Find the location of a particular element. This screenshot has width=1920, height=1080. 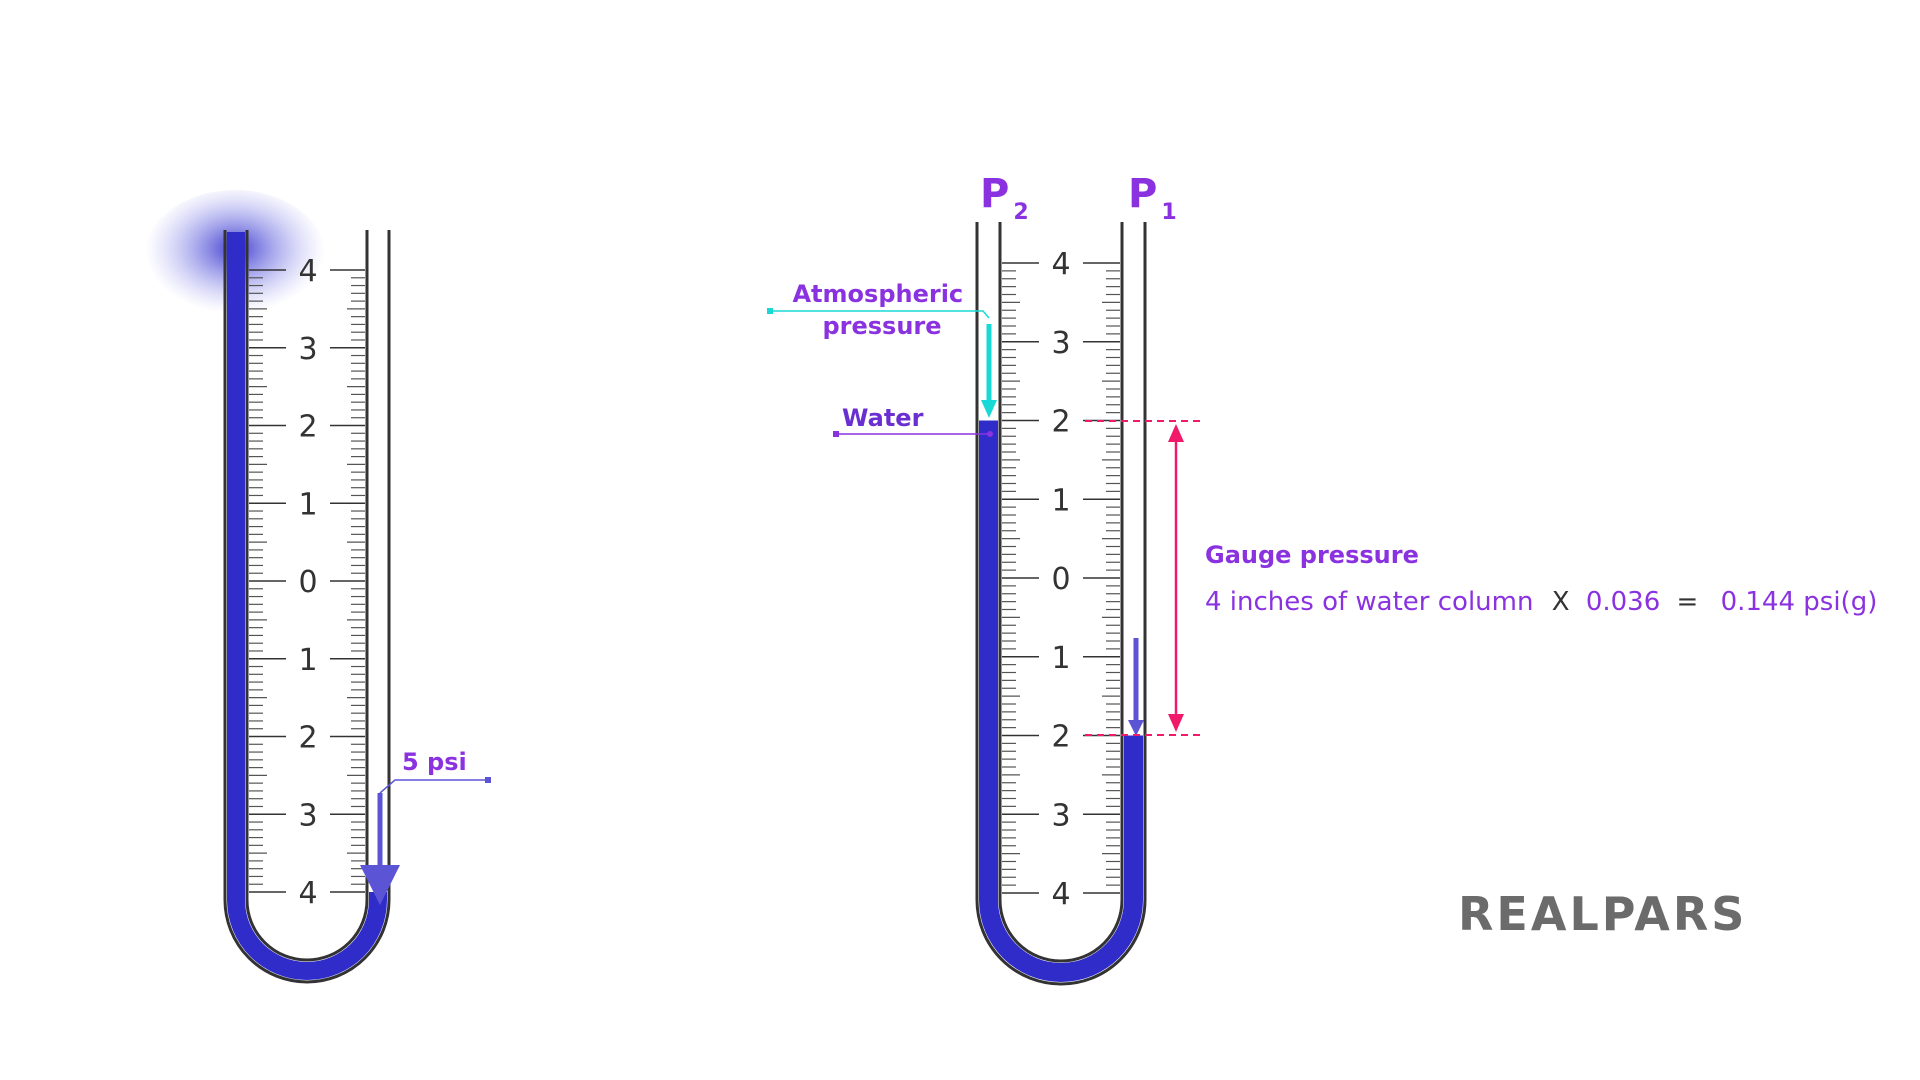

port-p2-letter: P is located at coordinates (994, 194).